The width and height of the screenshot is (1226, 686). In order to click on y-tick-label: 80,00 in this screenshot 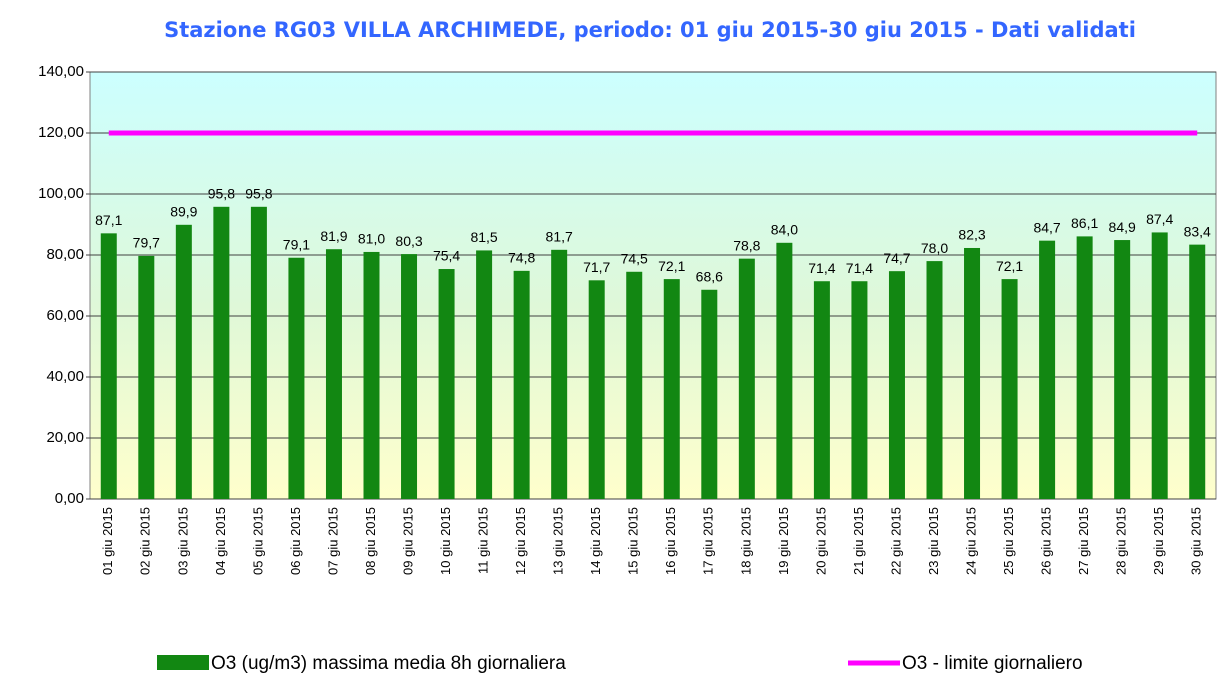, I will do `click(65, 254)`.